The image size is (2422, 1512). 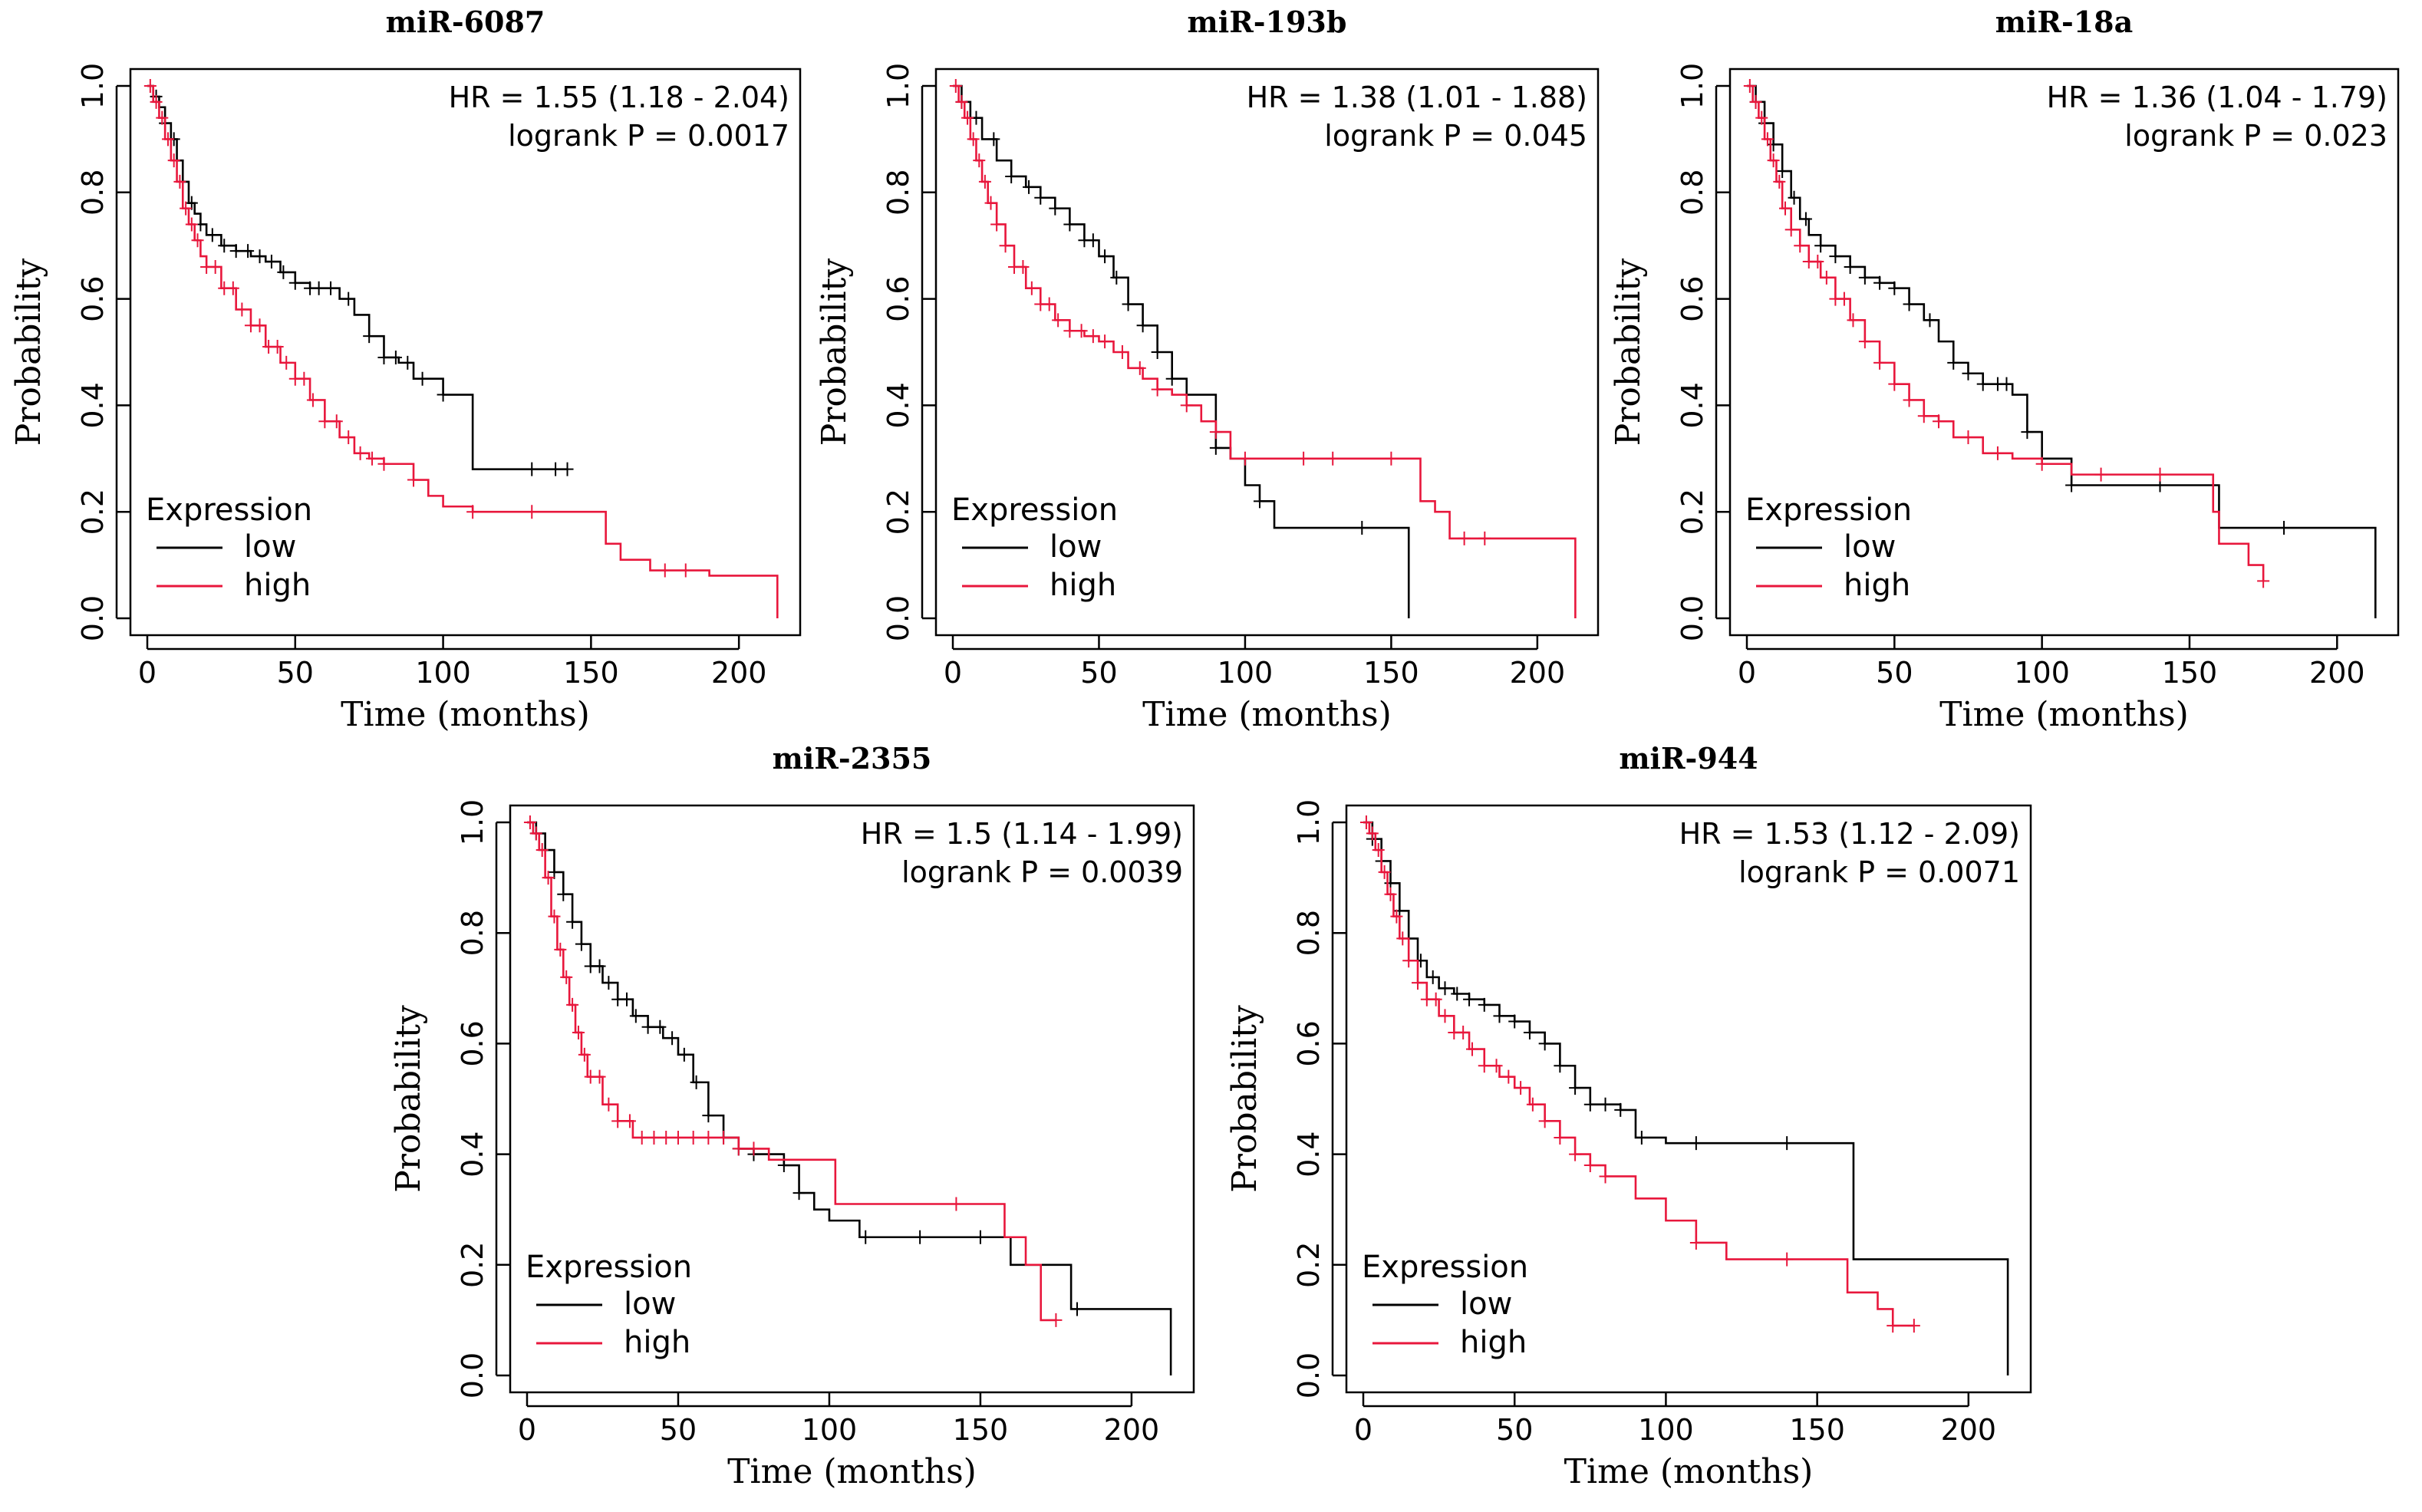 I want to click on km-curve-low, so click(x=1181, y=351).